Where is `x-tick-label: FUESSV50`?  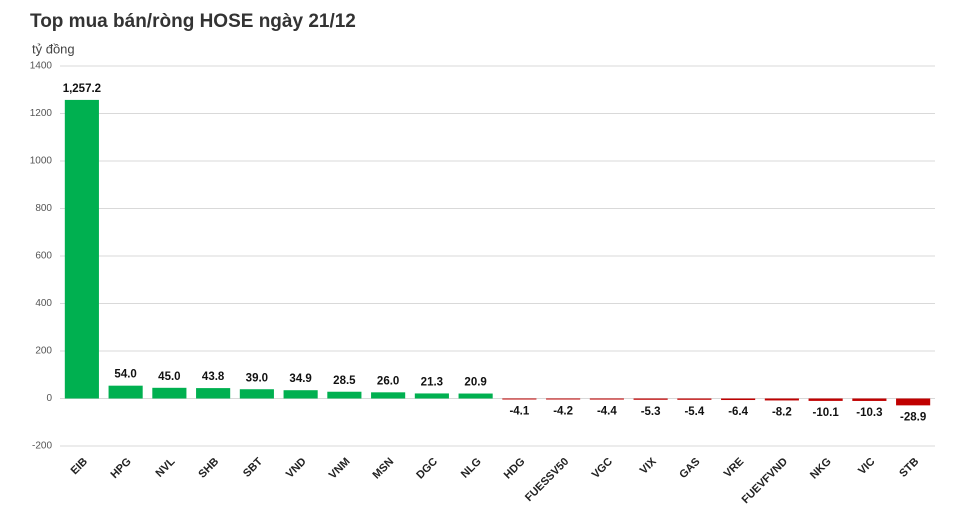 x-tick-label: FUESSV50 is located at coordinates (547, 480).